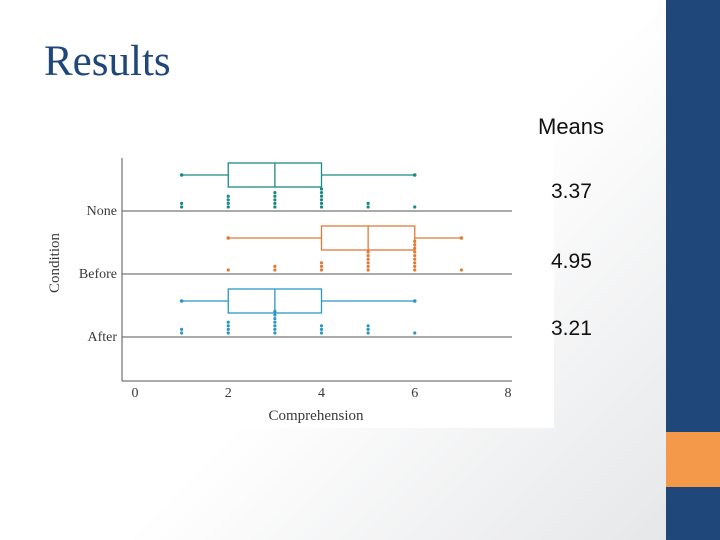 This screenshot has width=720, height=540. Describe the element at coordinates (571, 328) in the screenshot. I see `mean-after: 3.21` at that location.